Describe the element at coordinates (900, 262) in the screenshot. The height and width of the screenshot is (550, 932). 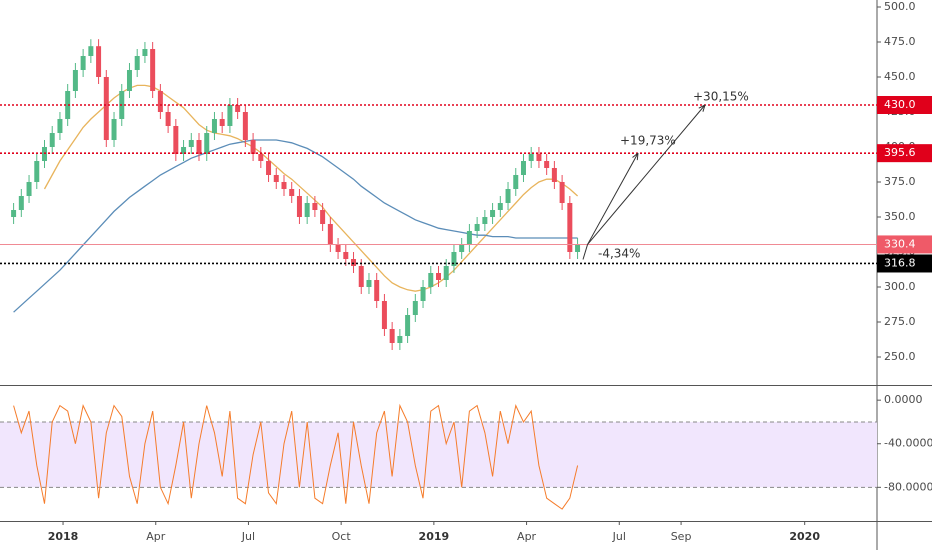
I see `level-label: 316.8` at that location.